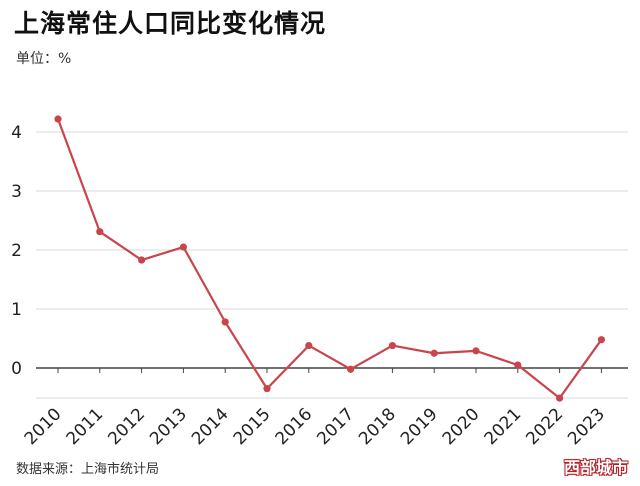 The height and width of the screenshot is (486, 640). I want to click on x-tick-label: 2012, so click(126, 426).